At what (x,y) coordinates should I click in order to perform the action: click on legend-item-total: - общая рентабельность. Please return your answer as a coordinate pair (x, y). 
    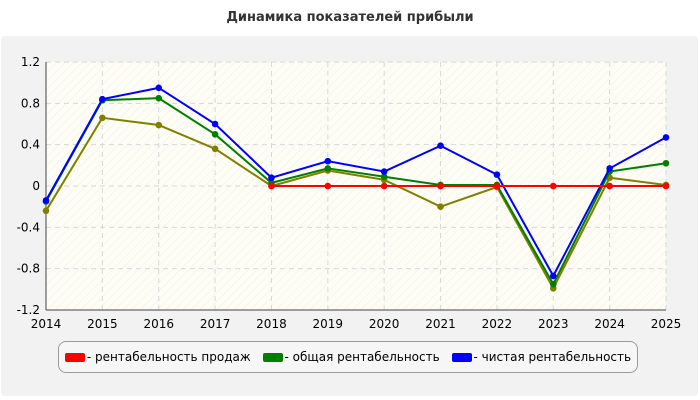
    Looking at the image, I should click on (351, 357).